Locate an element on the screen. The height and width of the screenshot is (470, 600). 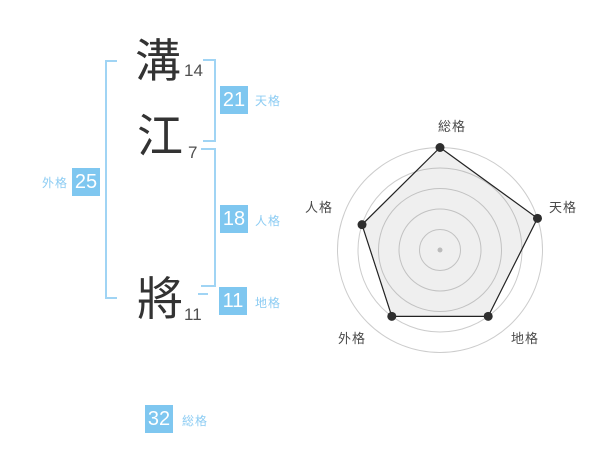
radar-axis-label-gaikaku: 外格 is located at coordinates (351, 338).